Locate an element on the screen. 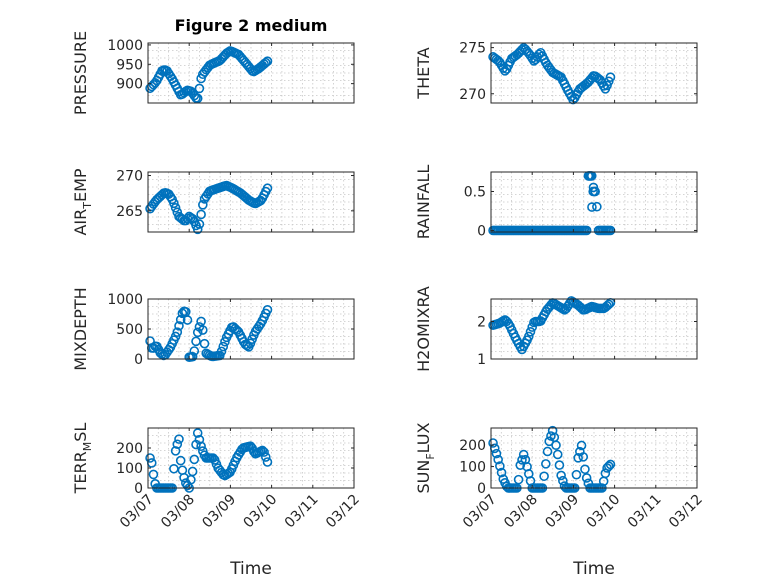 Image resolution: width=778 pixels, height=583 pixels. y-axis-label-mixdepth: MIXDEPTH is located at coordinates (80, 328).